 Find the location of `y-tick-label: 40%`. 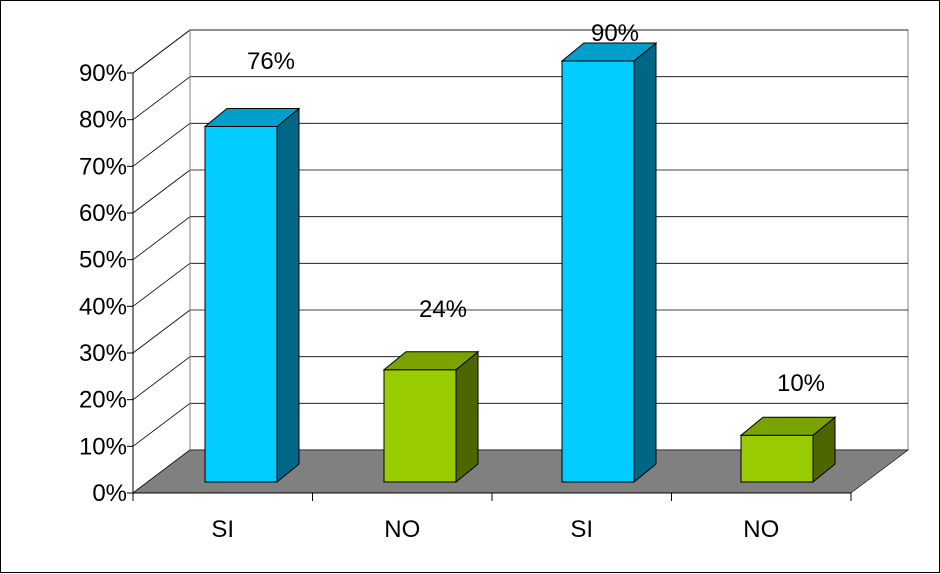

y-tick-label: 40% is located at coordinates (103, 306).